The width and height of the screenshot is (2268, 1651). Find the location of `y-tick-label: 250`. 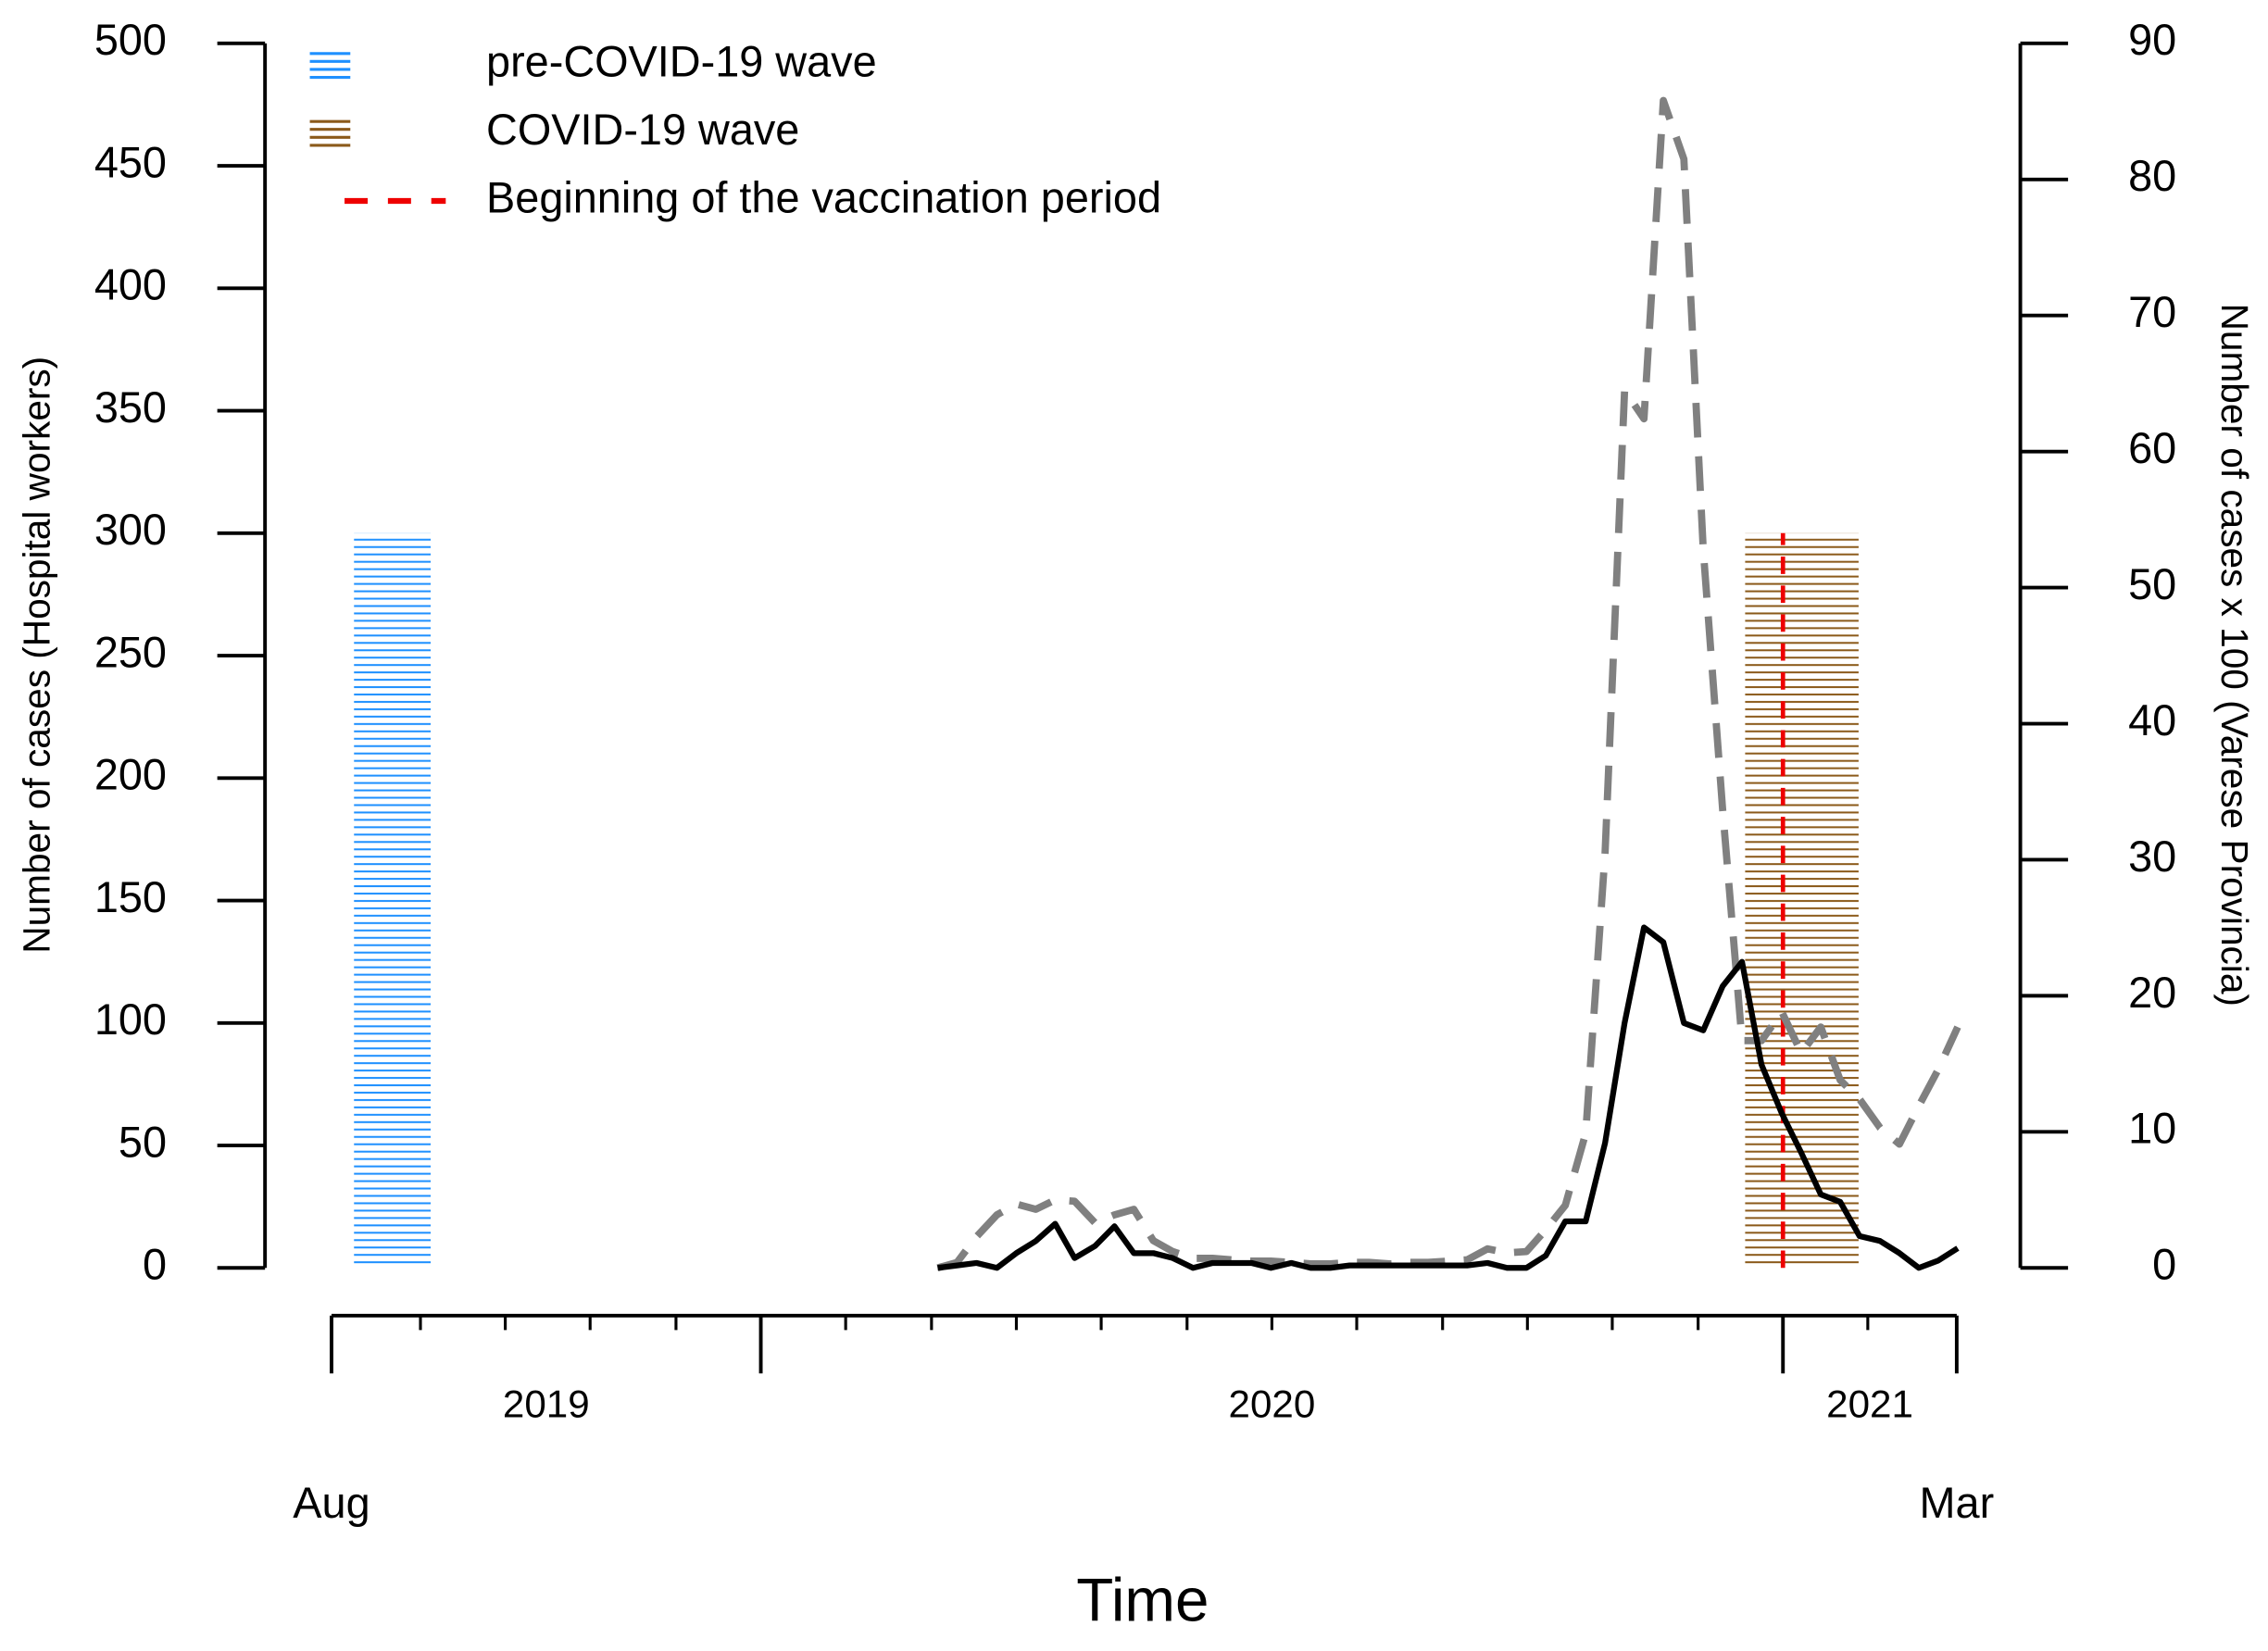

y-tick-label: 250 is located at coordinates (130, 652).